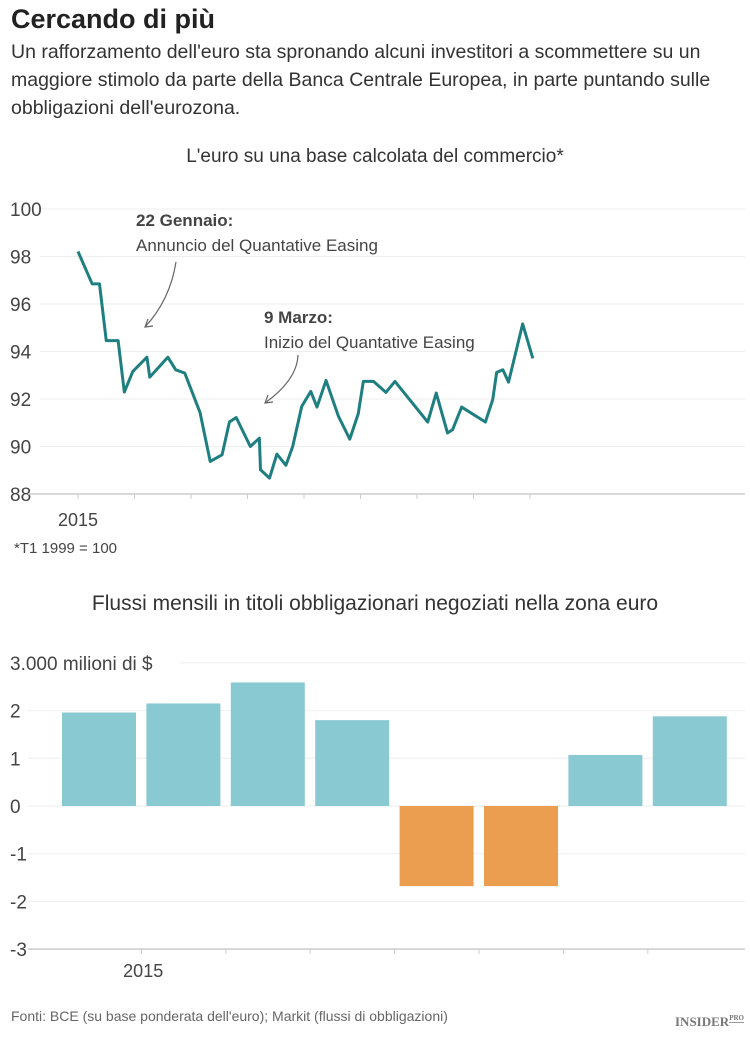 Image resolution: width=750 pixels, height=1037 pixels. Describe the element at coordinates (20, 258) in the screenshot. I see `y-tick-label: 98` at that location.